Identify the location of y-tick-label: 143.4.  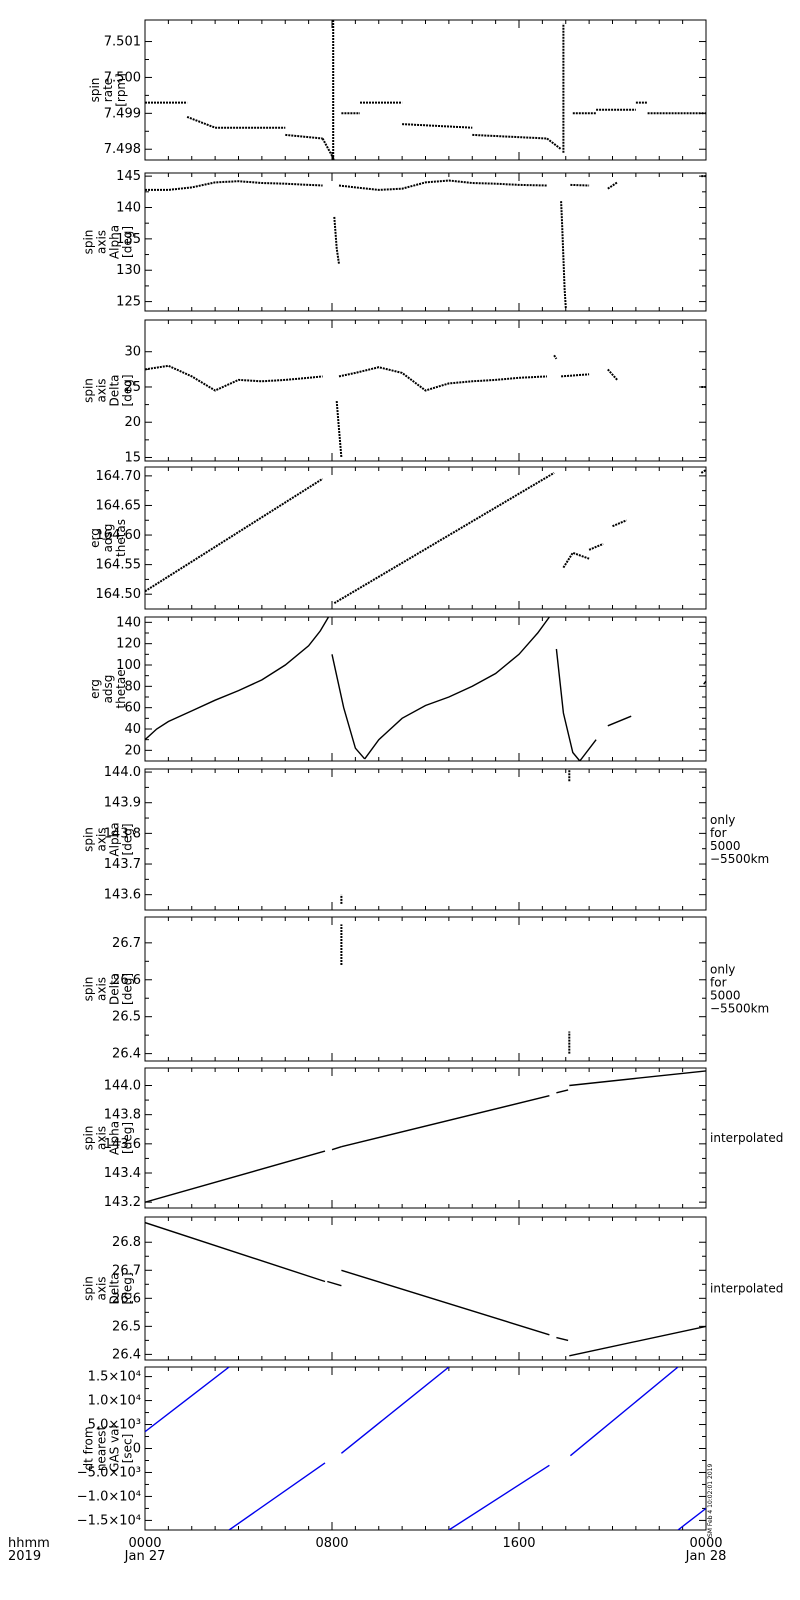
(122, 1173).